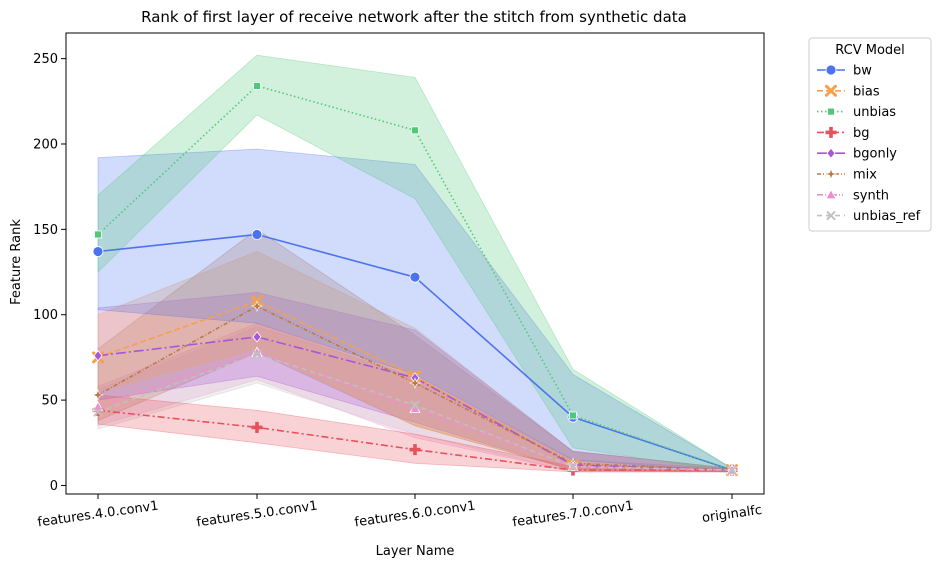 The height and width of the screenshot is (568, 940). I want to click on y-axis-label: Feature Rank, so click(16, 262).